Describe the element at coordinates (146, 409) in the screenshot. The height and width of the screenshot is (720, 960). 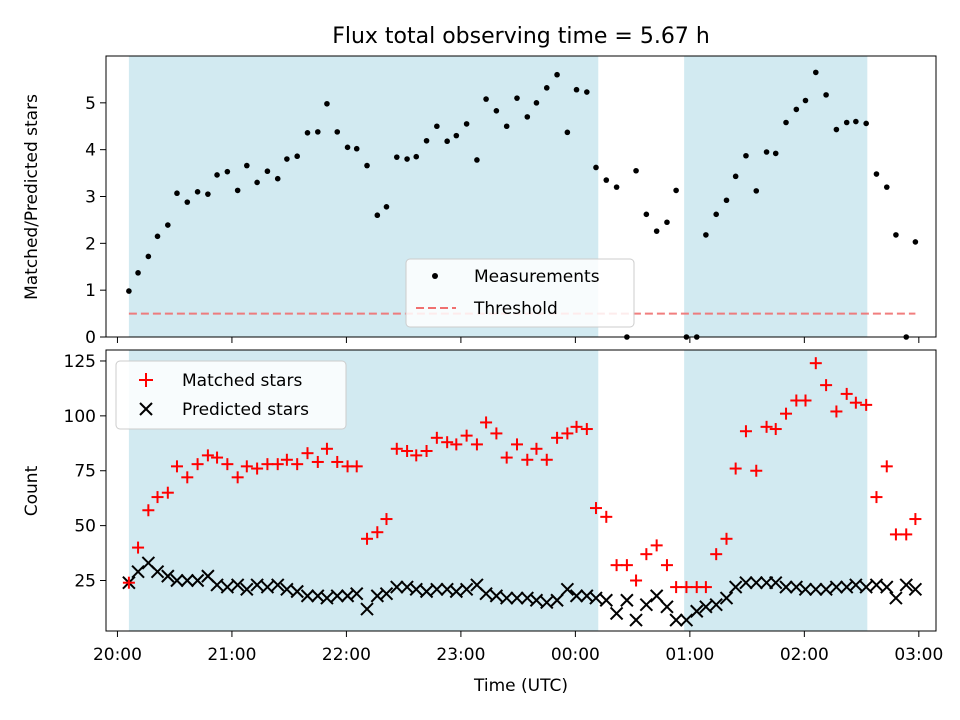
I see `legend-predicted-marker` at that location.